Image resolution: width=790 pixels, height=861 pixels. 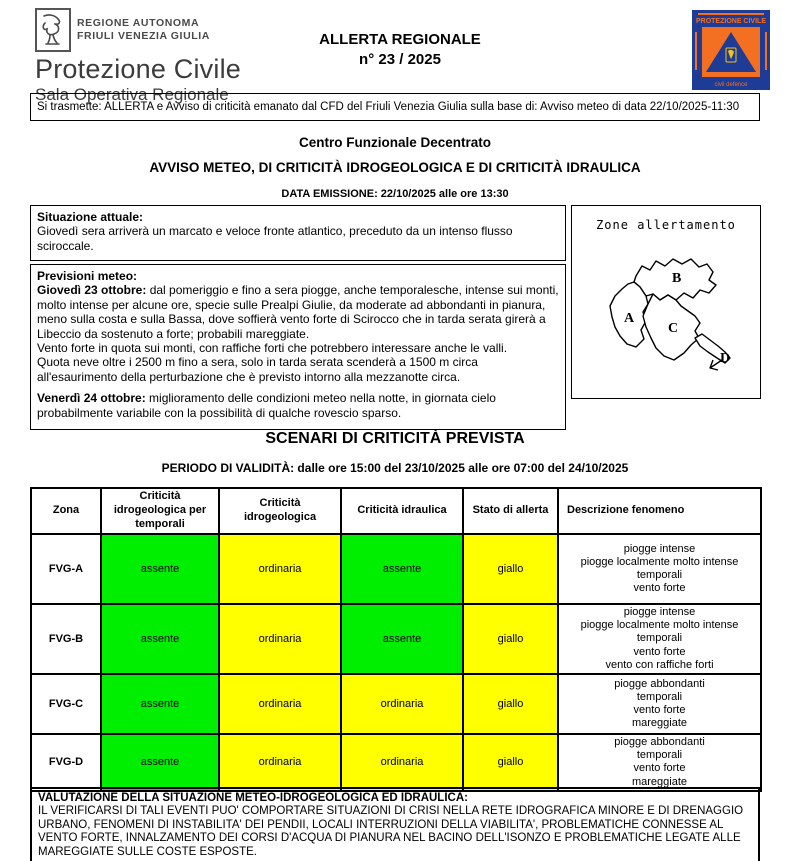 What do you see at coordinates (659, 511) in the screenshot?
I see `col-header-descrizione: Descrizione fenomeno` at bounding box center [659, 511].